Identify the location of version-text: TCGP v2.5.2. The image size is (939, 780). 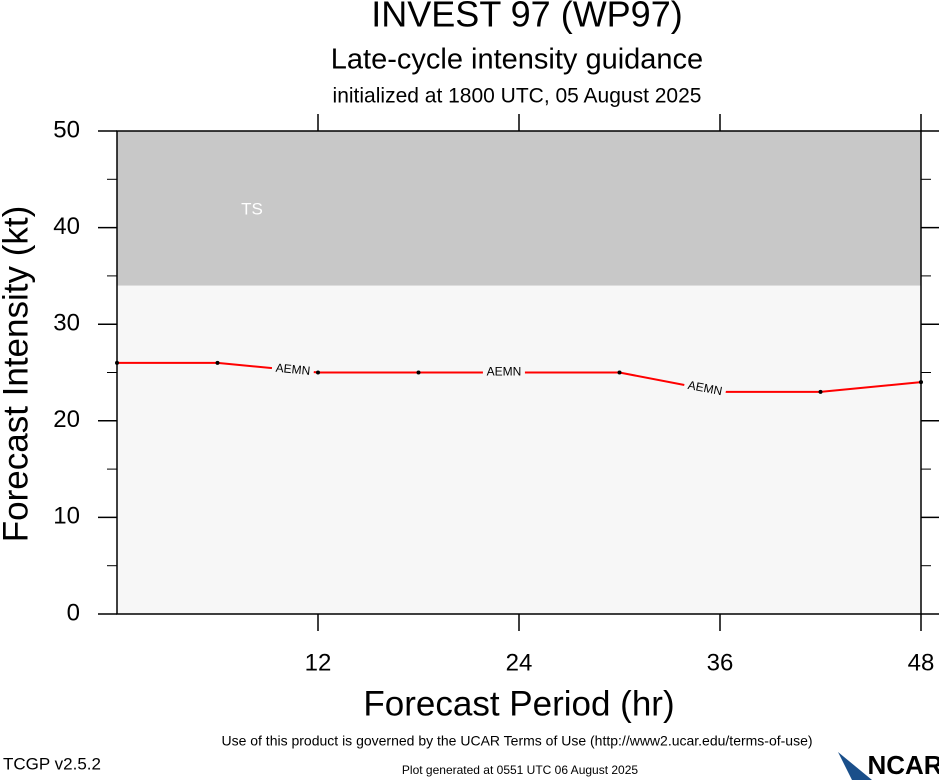
(52, 763).